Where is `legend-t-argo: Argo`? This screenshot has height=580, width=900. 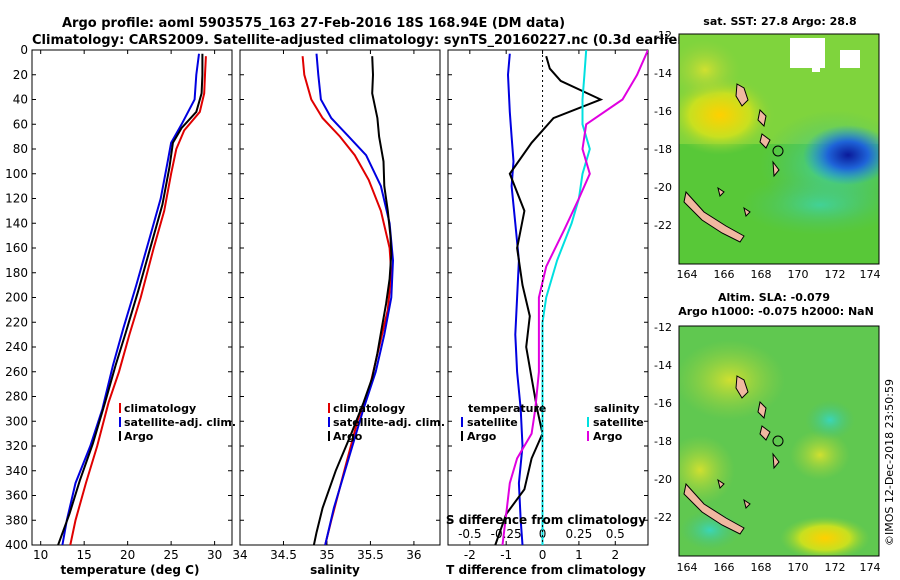
legend-t-argo: Argo is located at coordinates (482, 436).